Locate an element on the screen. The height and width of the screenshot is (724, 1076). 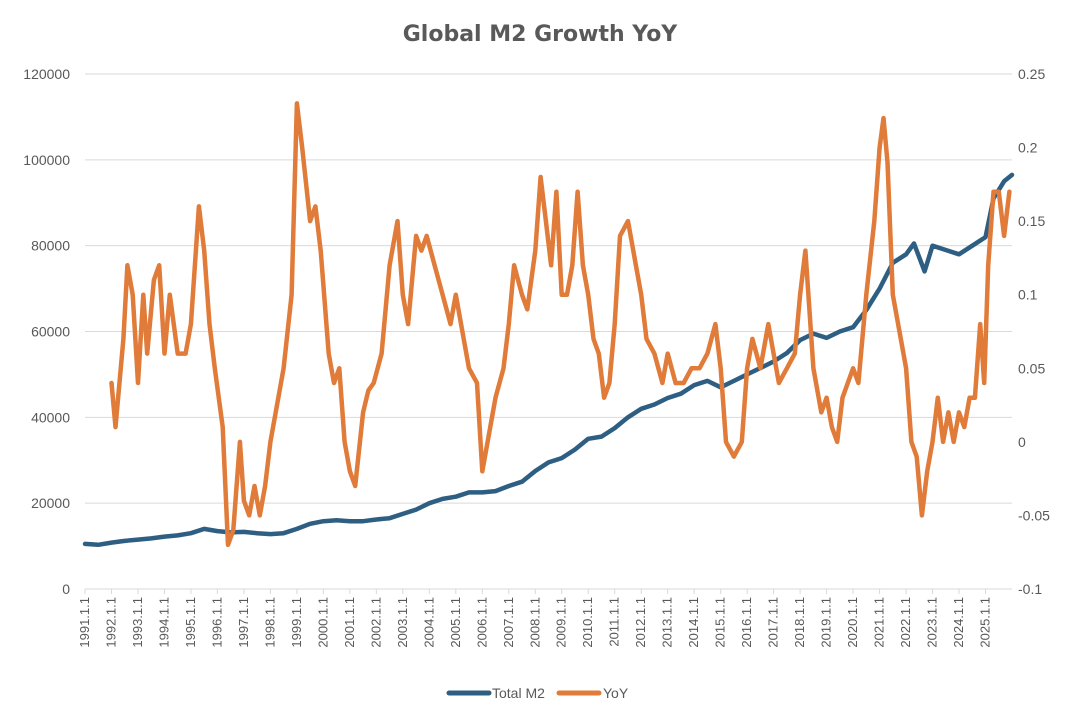
x-tick-label: 1997.1.1 is located at coordinates (243, 622).